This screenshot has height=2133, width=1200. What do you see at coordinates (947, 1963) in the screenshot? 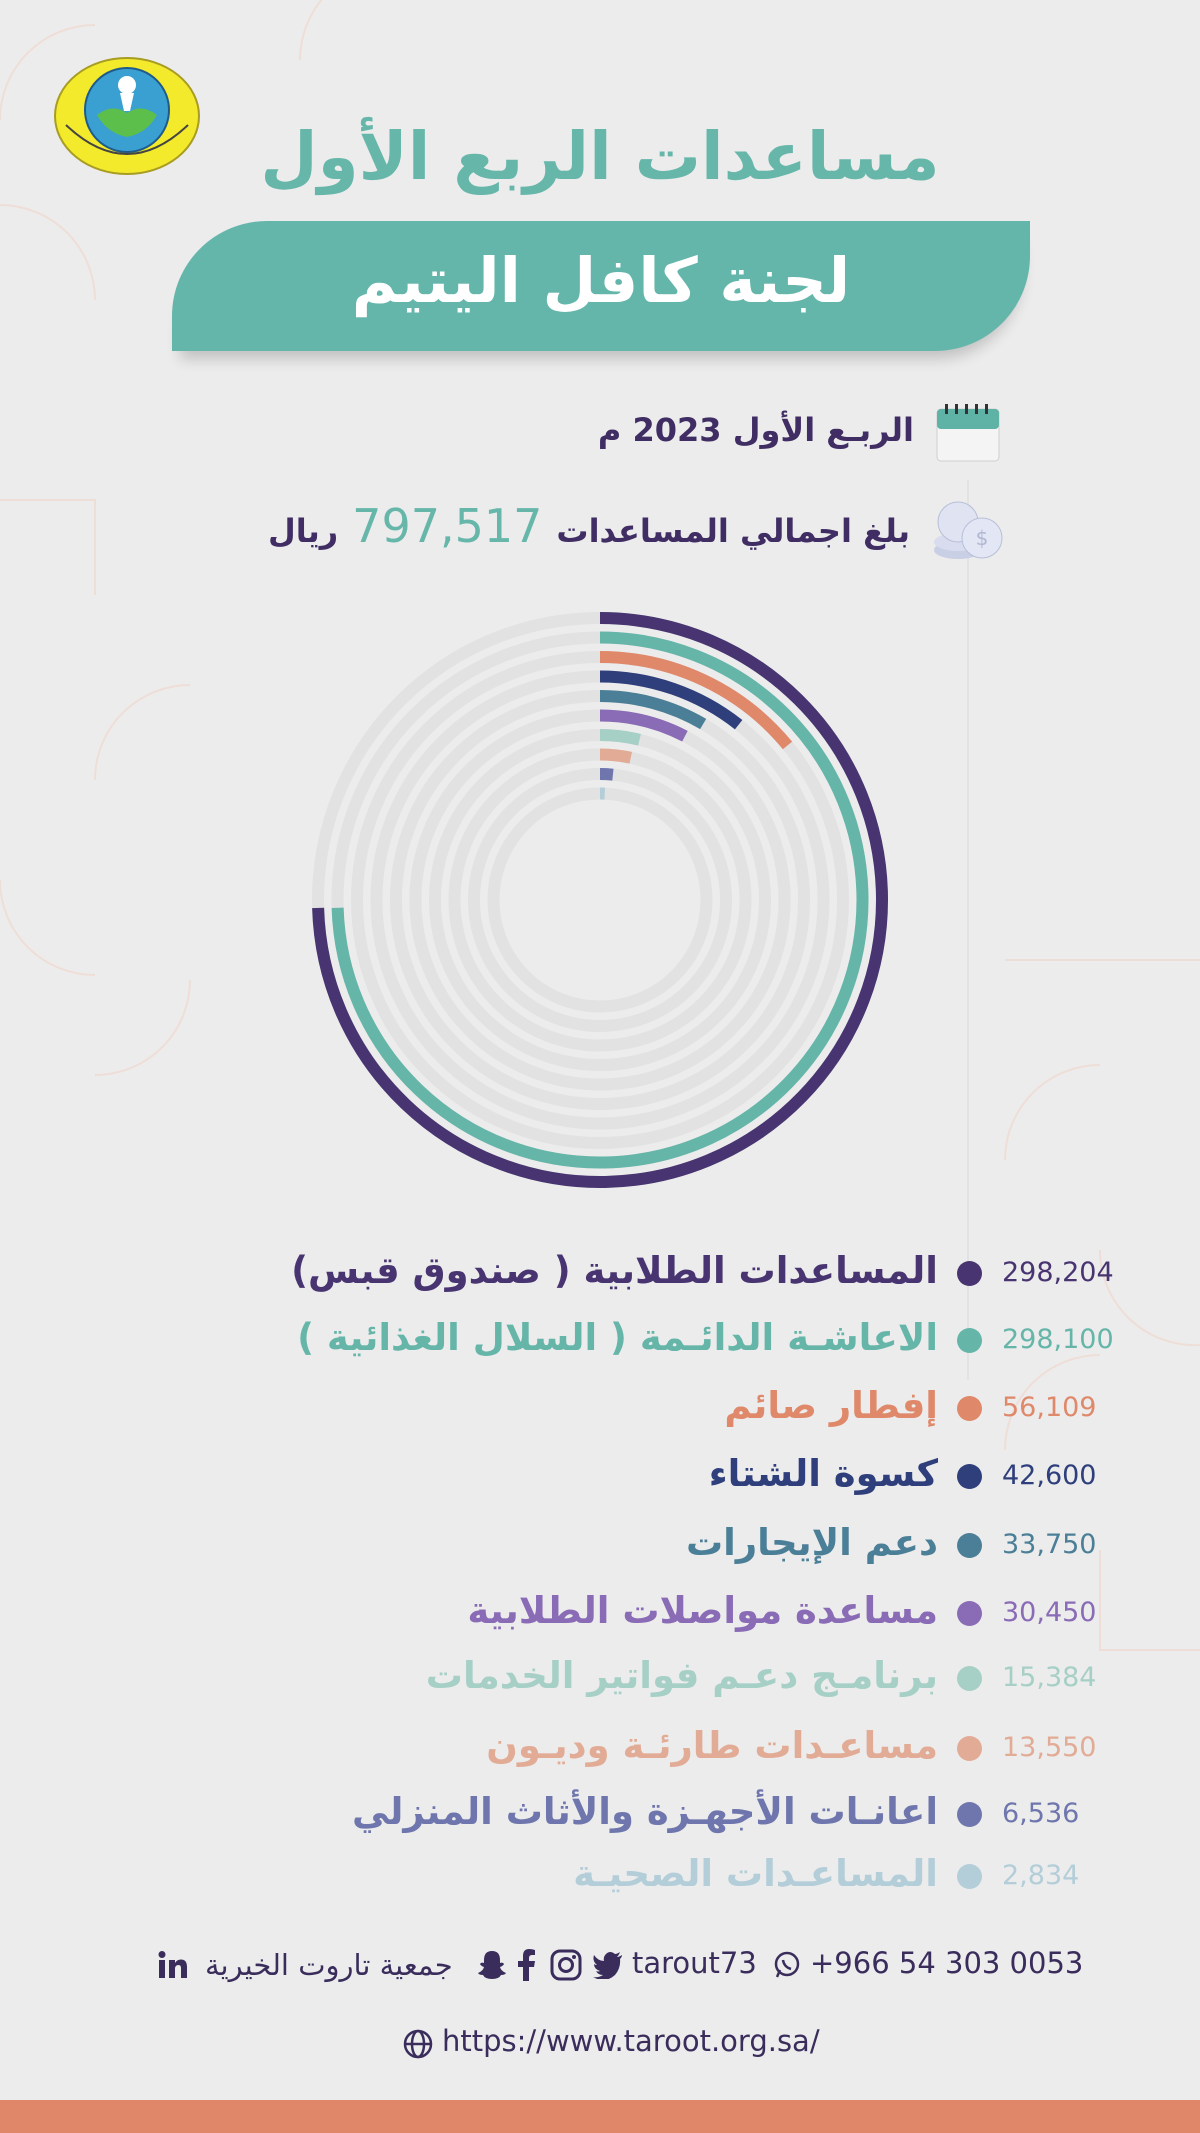
I see `phone-number: +966 54 303 0053` at bounding box center [947, 1963].